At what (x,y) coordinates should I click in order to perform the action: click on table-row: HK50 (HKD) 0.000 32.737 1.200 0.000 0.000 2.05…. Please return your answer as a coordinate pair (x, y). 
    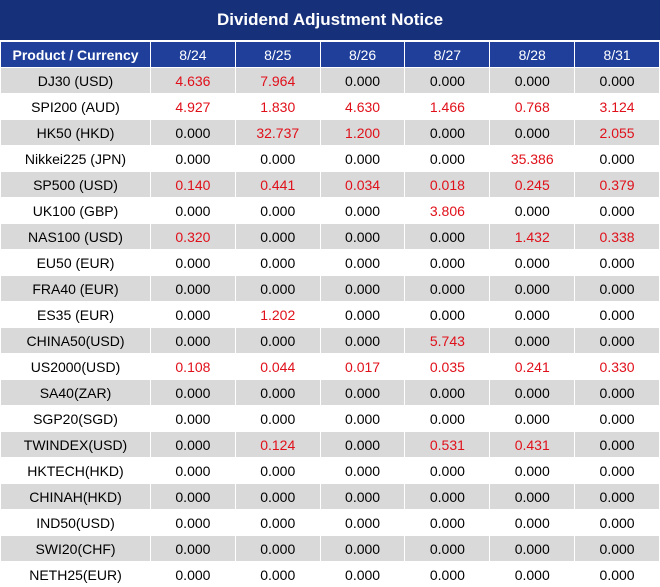
    Looking at the image, I should click on (330, 132).